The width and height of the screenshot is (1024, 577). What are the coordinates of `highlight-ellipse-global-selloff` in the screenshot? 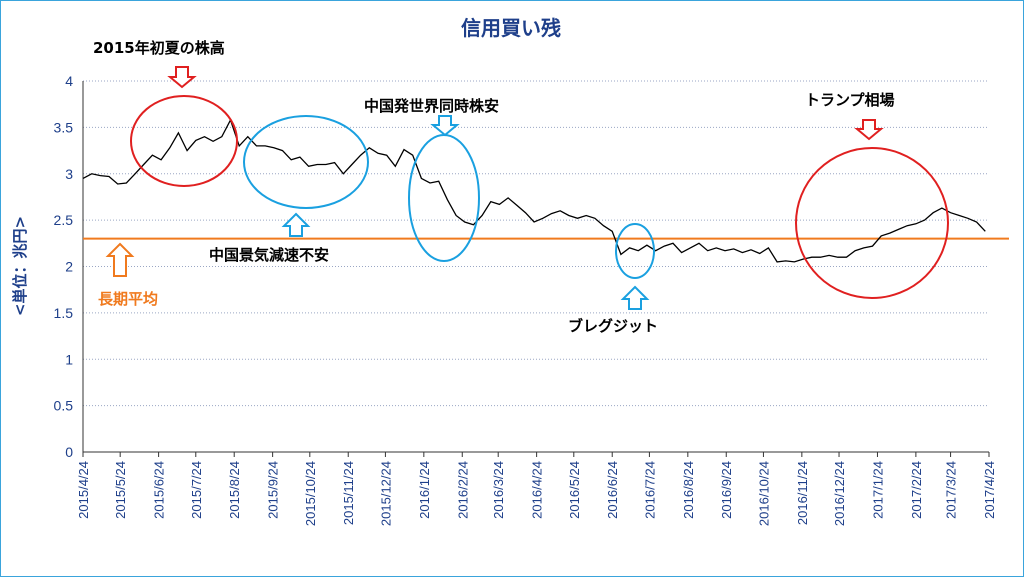 It's located at (444, 198).